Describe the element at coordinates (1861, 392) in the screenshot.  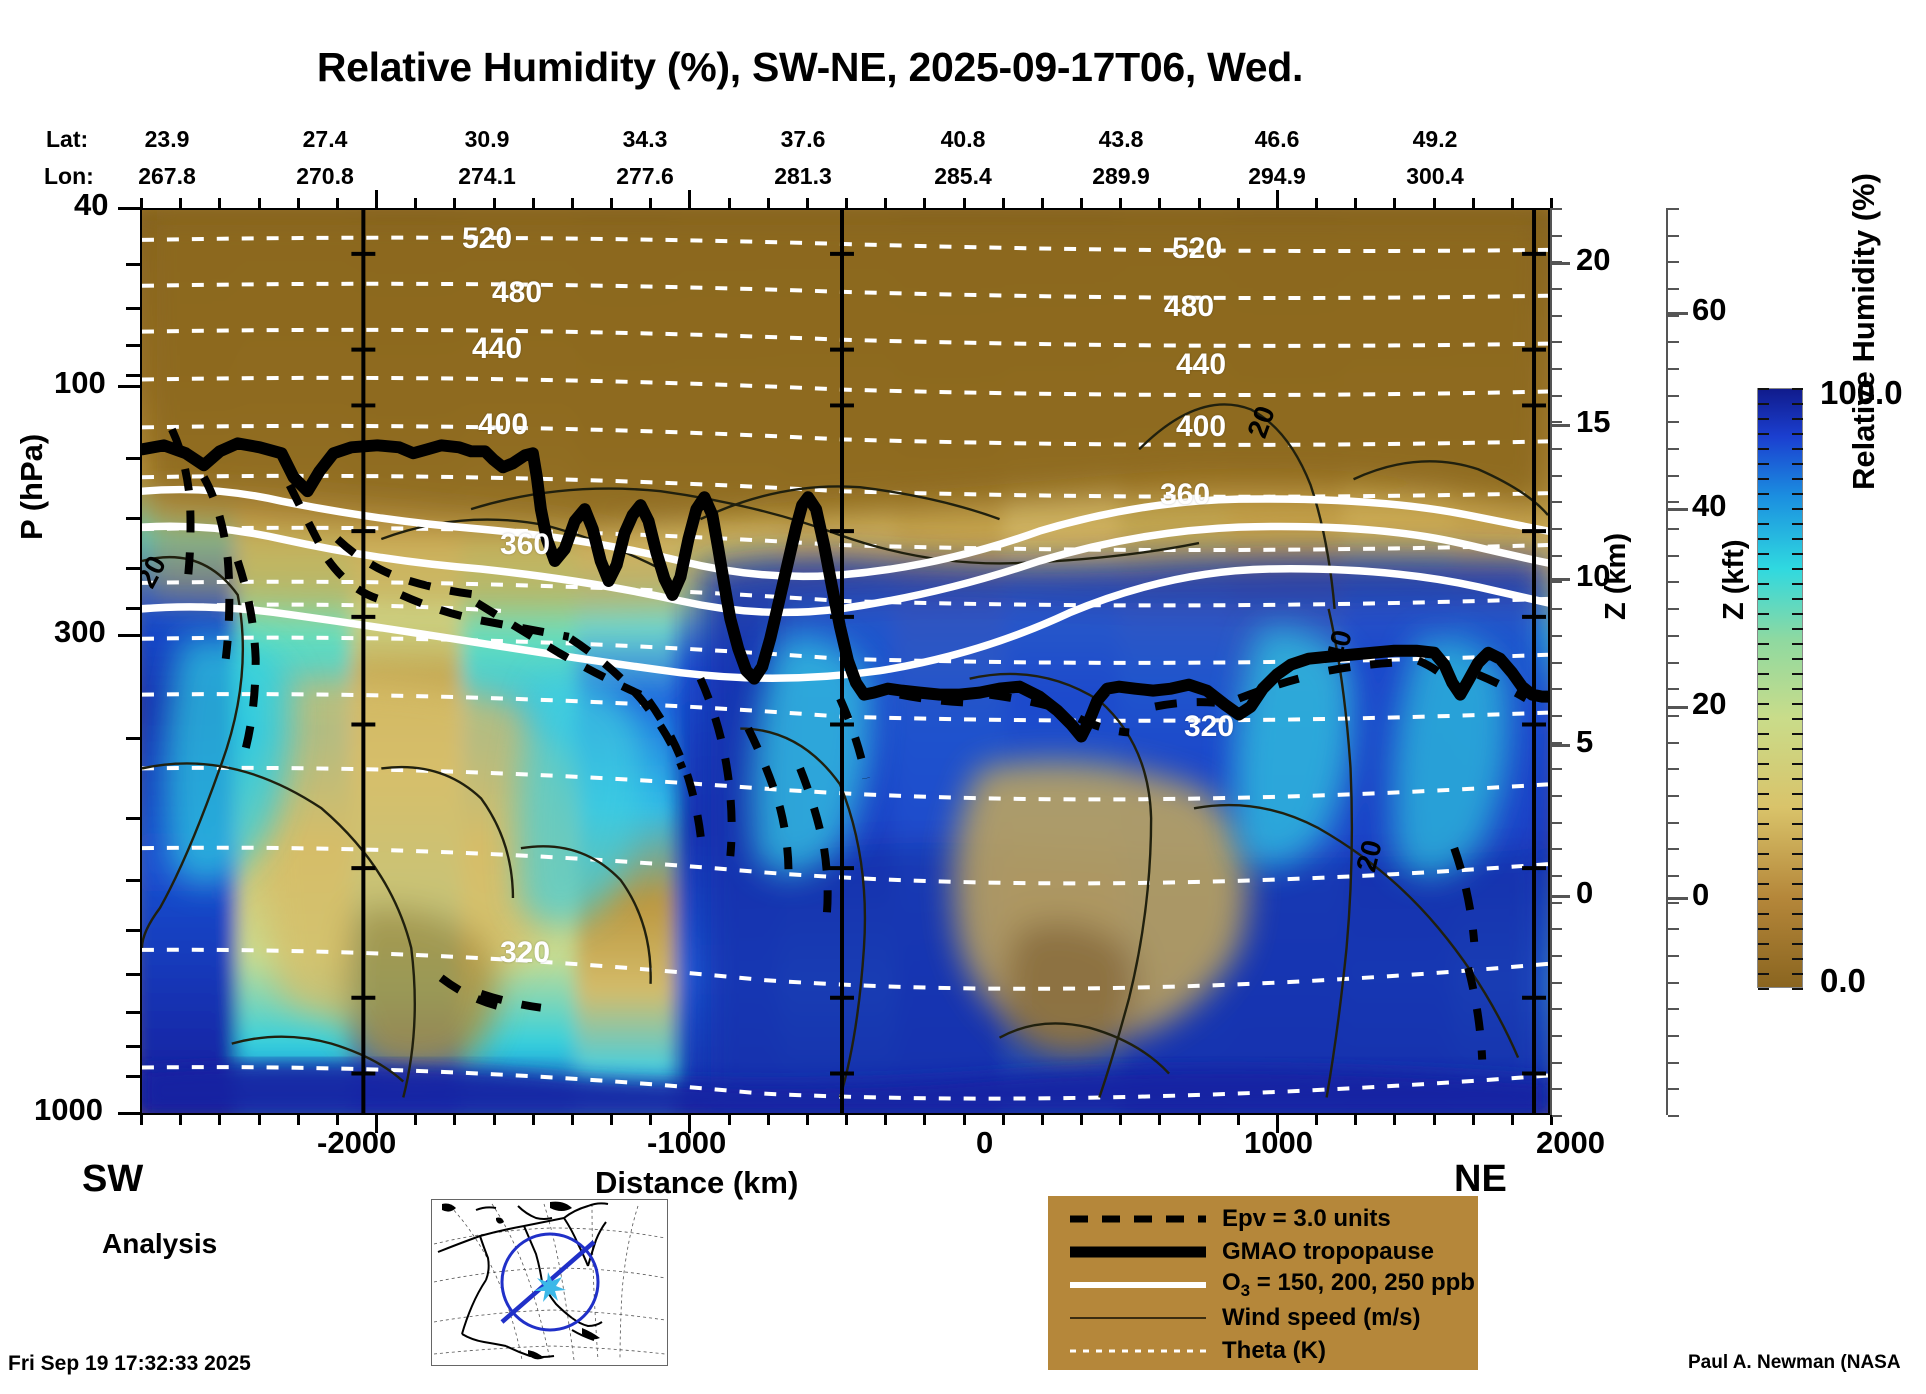
I see `colorbar-max-label: 100.0` at that location.